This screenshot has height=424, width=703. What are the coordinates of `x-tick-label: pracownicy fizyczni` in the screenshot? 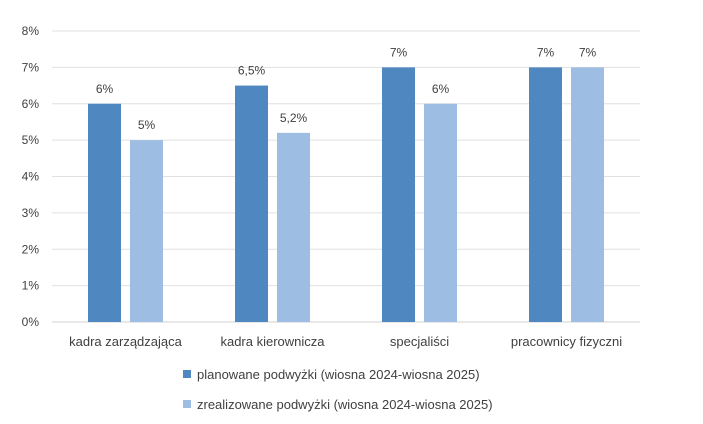 It's located at (566, 341).